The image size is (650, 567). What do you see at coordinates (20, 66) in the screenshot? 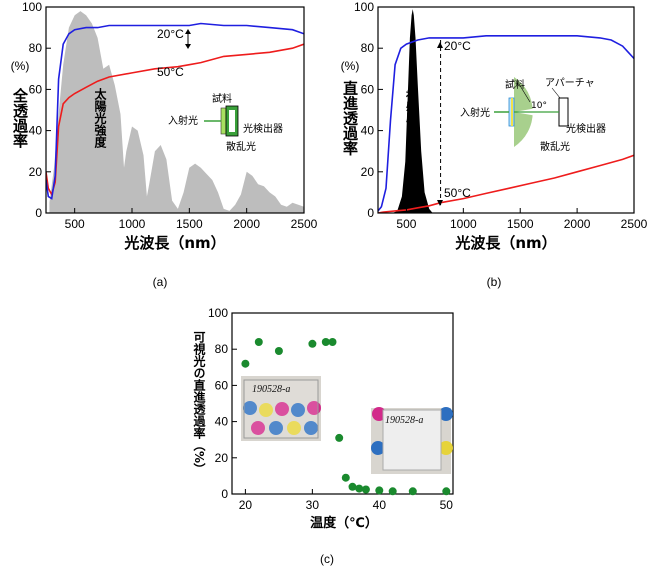
I see `panel-a-yunit: (%)` at bounding box center [20, 66].